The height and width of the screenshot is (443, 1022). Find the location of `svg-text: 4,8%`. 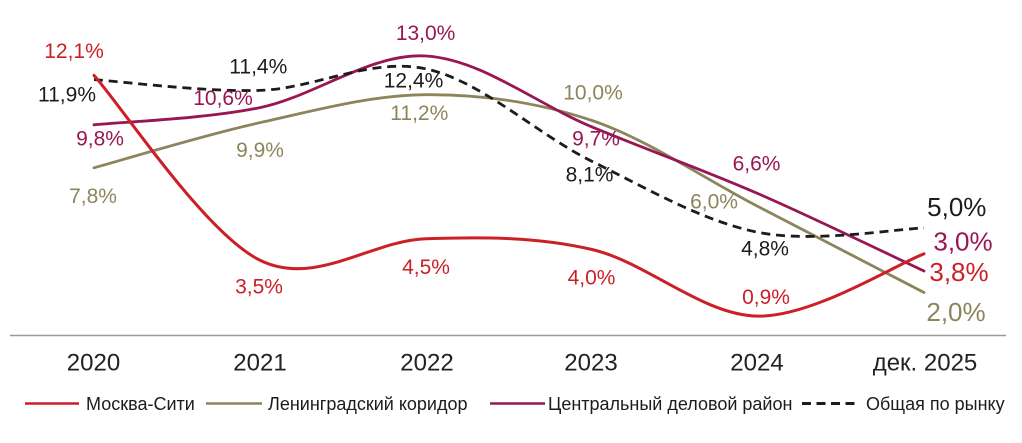

svg-text: 4,8% is located at coordinates (765, 249).